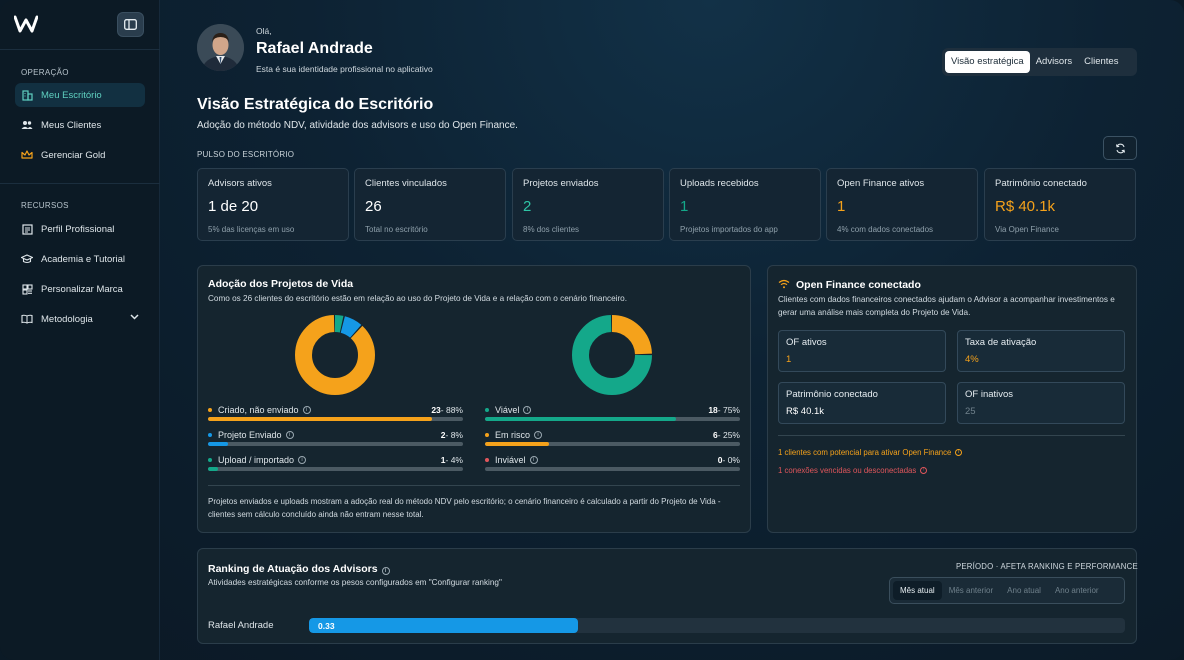 This screenshot has width=1184, height=660. Describe the element at coordinates (511, 460) in the screenshot. I see `metric-label: Inviável i` at that location.